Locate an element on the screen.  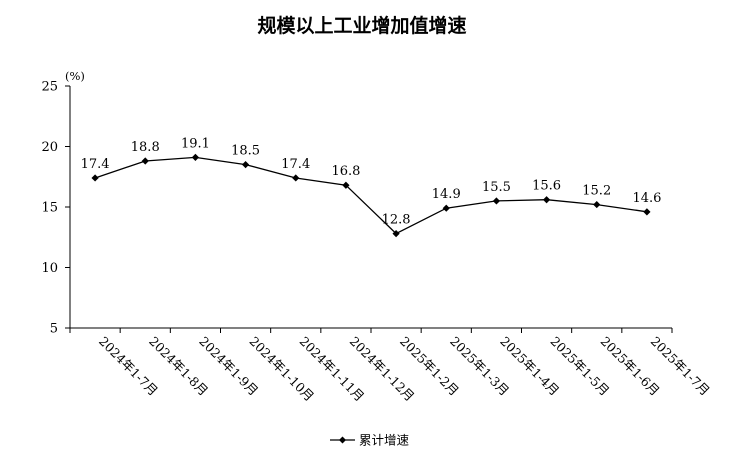
data-label: 15.5 is located at coordinates (496, 187).